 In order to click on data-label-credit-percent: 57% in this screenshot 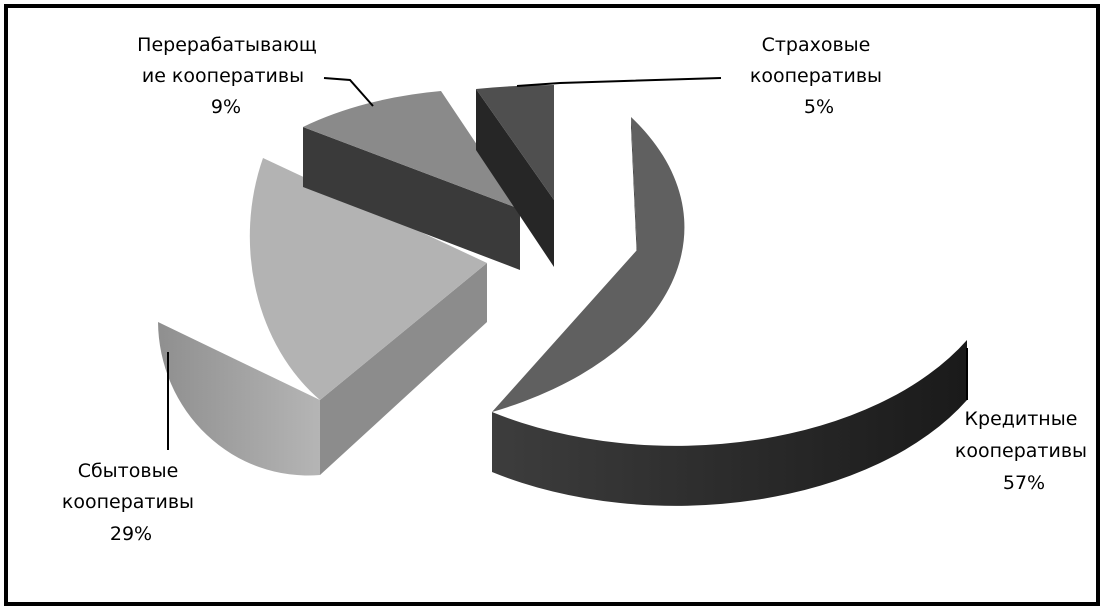, I will do `click(1024, 483)`.